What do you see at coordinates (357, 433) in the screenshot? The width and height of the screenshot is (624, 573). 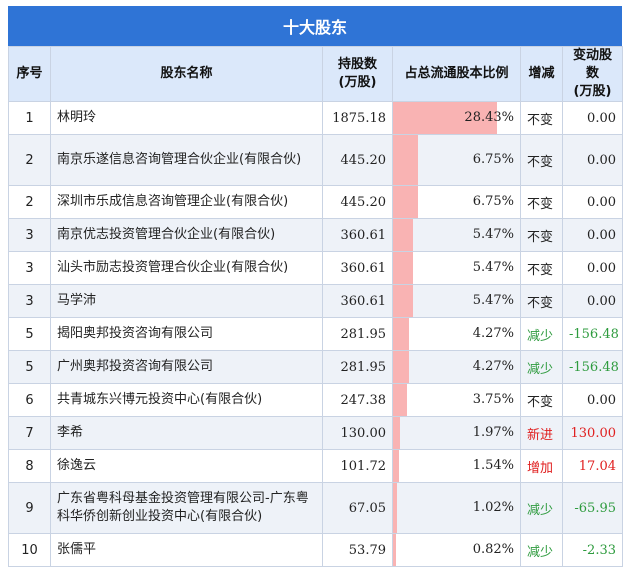 I see `cell-shares: 130.00` at bounding box center [357, 433].